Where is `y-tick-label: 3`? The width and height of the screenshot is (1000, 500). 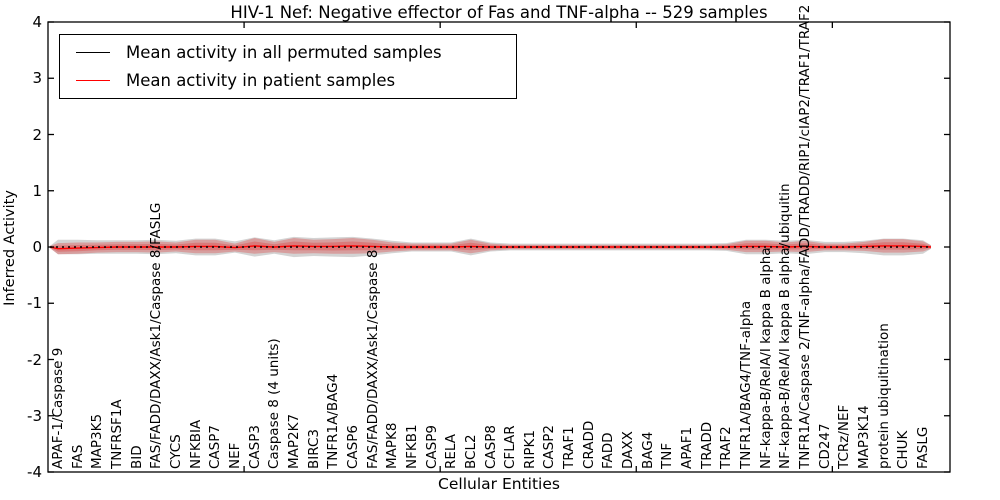
y-tick-label: 3 is located at coordinates (37, 78).